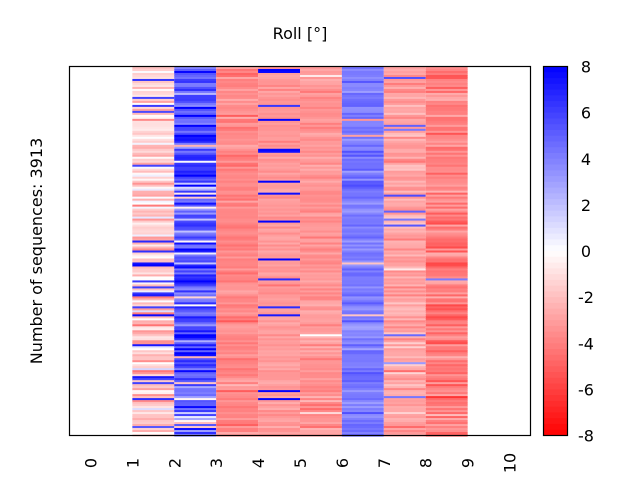 The width and height of the screenshot is (640, 480). What do you see at coordinates (555, 251) in the screenshot?
I see `colorbar-frame` at bounding box center [555, 251].